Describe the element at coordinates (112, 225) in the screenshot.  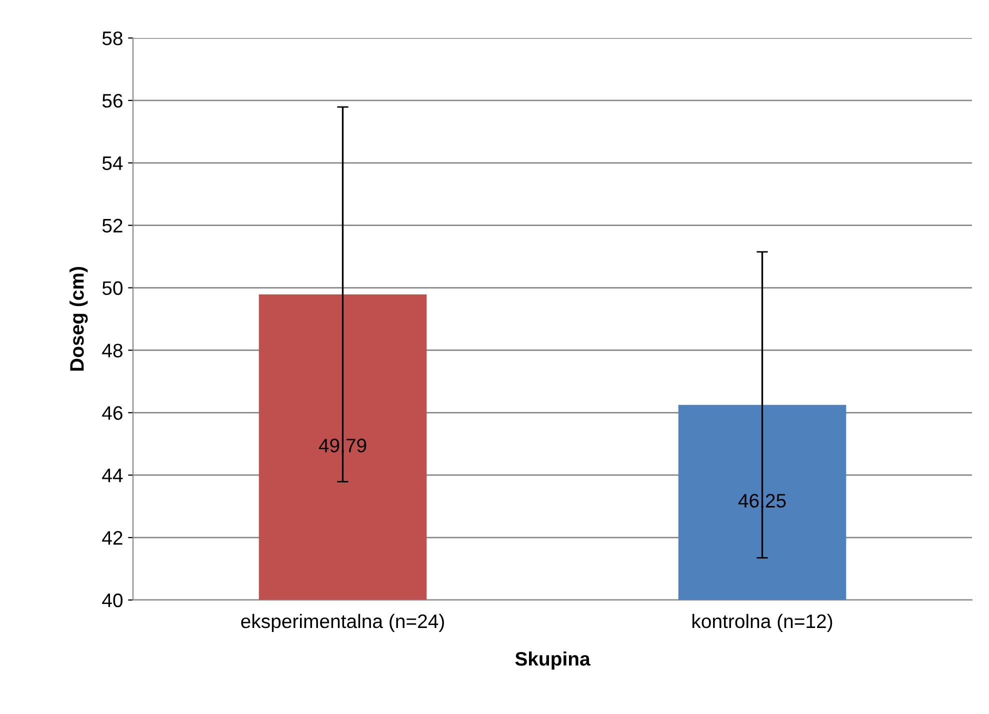
I see `y-tick-label: 52` at that location.